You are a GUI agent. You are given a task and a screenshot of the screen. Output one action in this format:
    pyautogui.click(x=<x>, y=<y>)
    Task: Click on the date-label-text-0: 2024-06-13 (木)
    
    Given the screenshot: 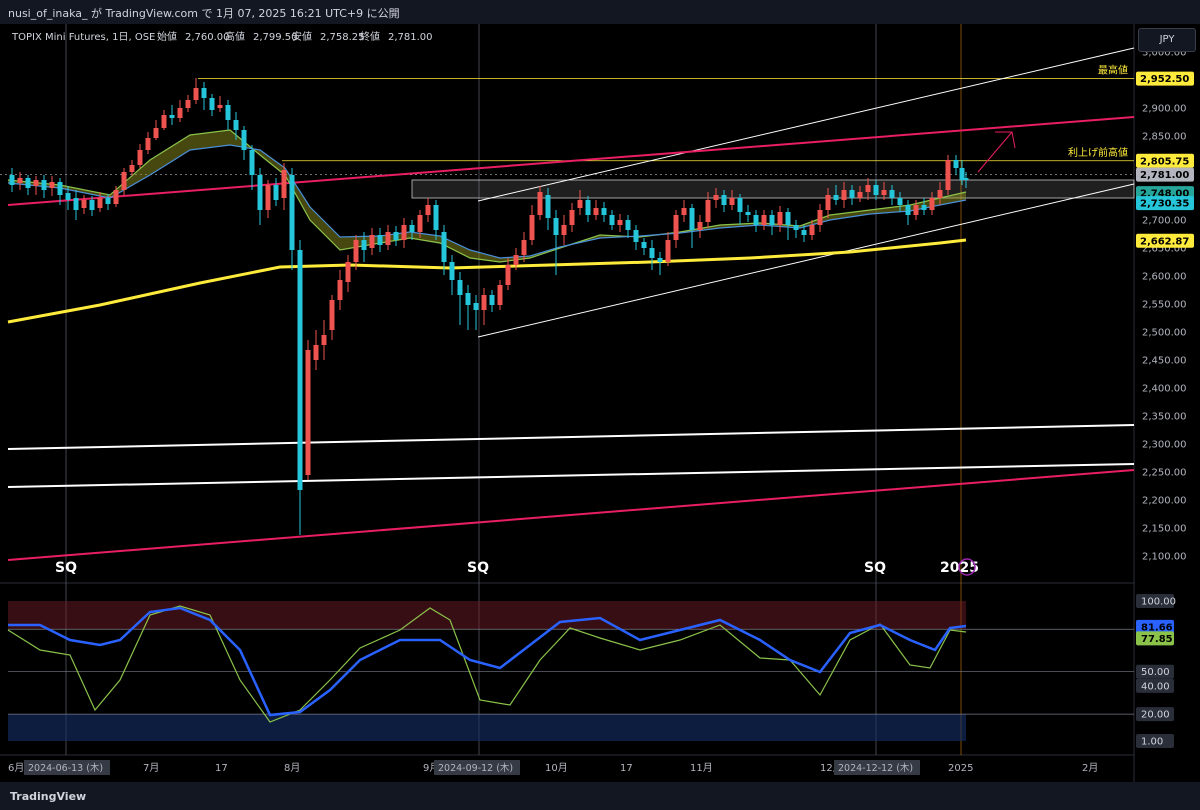 What is the action you would take?
    pyautogui.click(x=65, y=768)
    